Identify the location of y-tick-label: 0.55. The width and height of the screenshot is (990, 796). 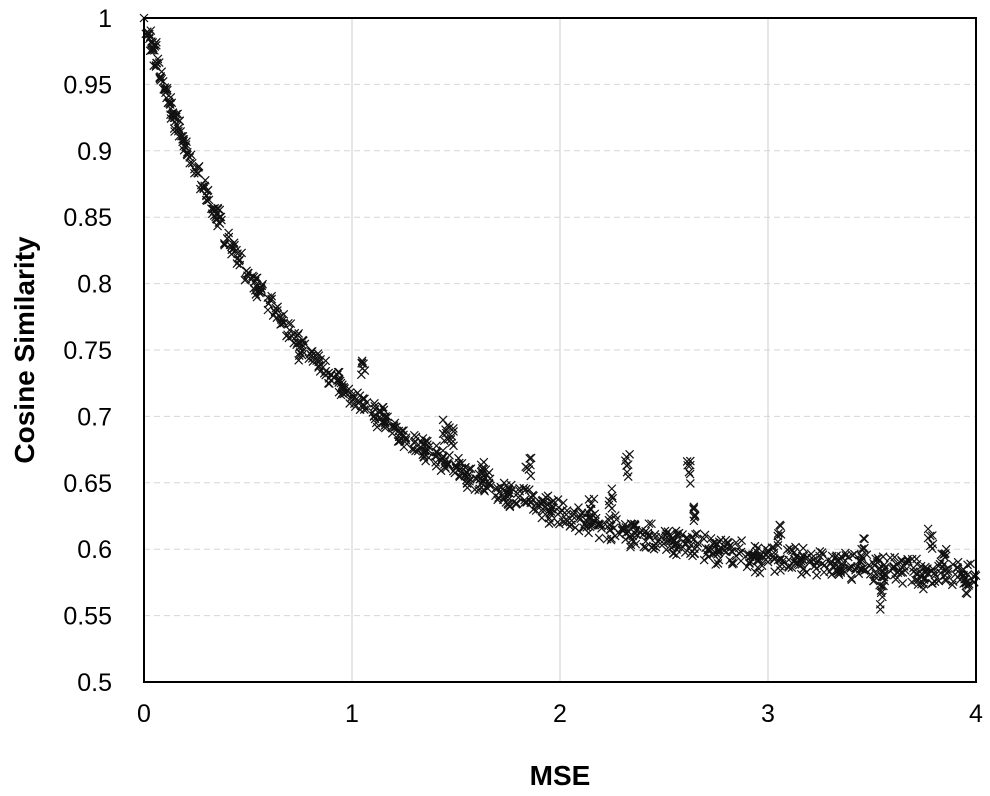
(87, 617).